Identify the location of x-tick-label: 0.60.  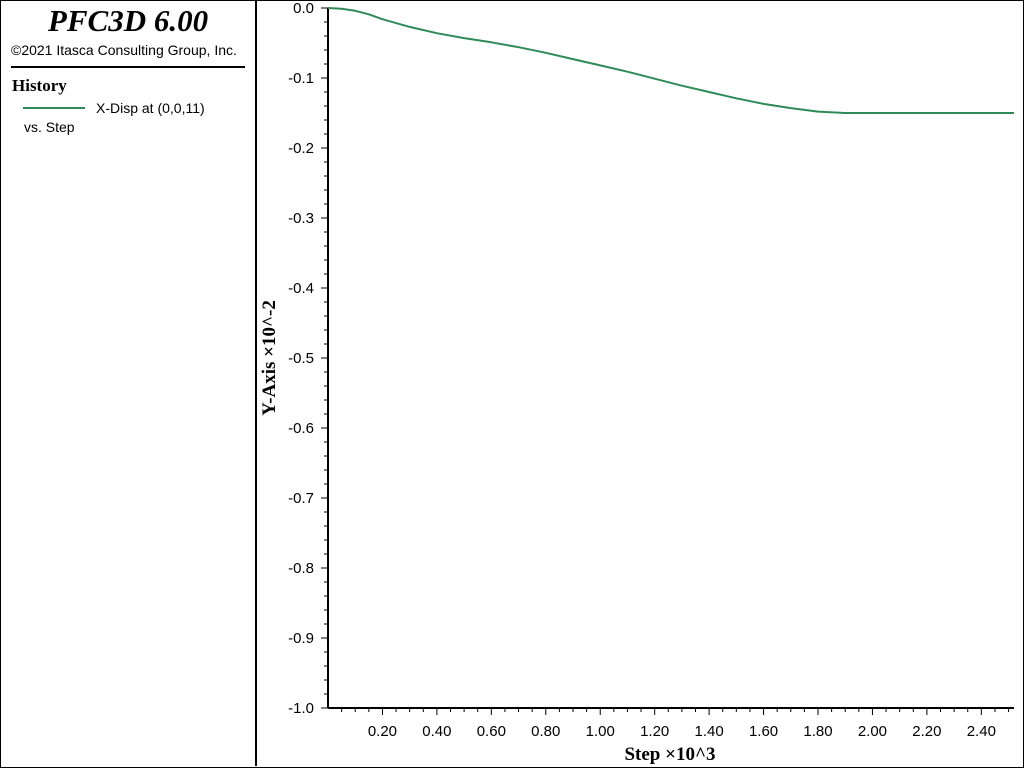
(491, 731).